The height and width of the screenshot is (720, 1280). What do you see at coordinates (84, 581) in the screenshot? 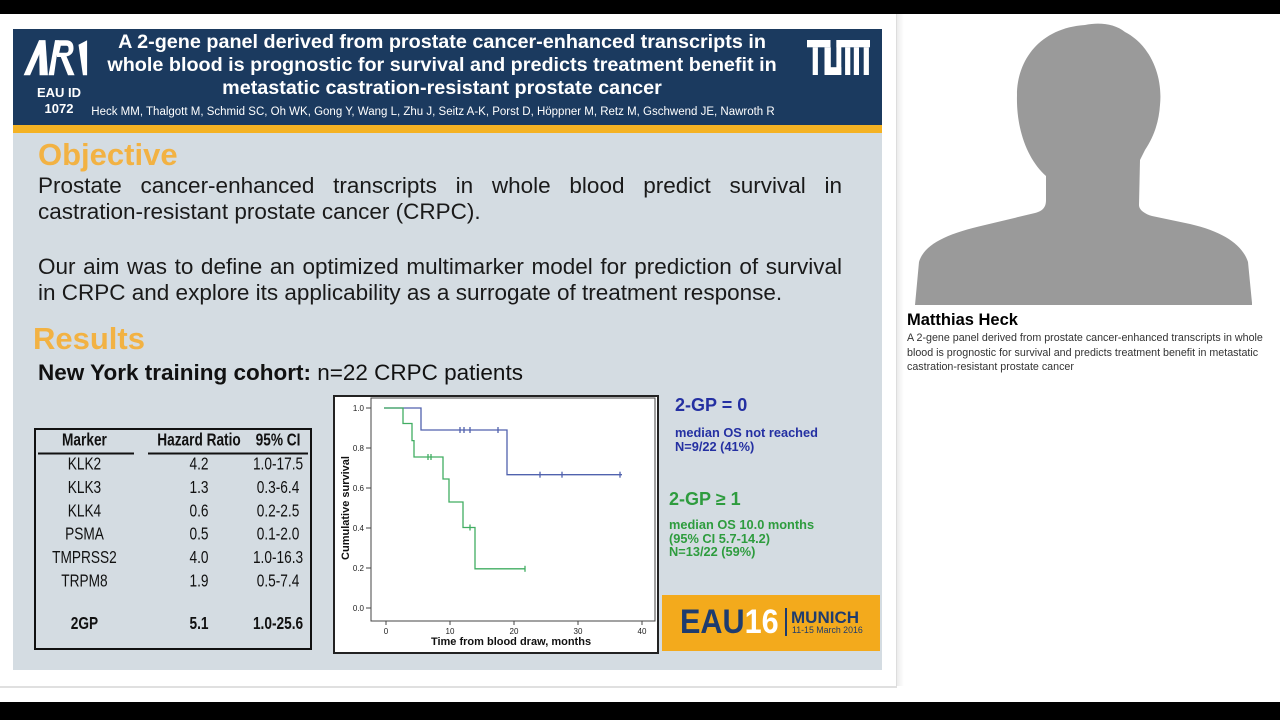
I see `svg-text: TRPM8` at bounding box center [84, 581].